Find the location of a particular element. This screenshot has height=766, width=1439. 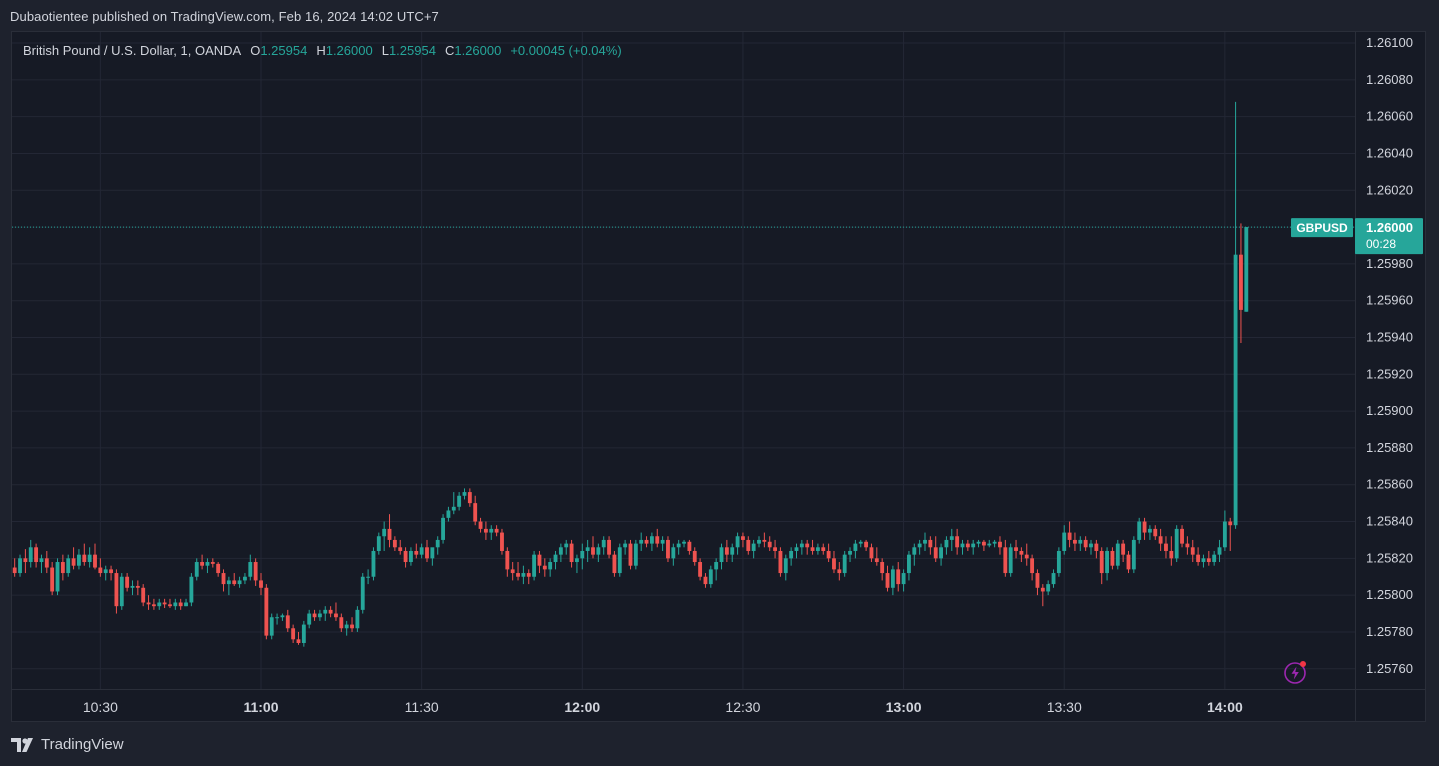

change-value: +0.00045 (+0.04%) is located at coordinates (566, 50).